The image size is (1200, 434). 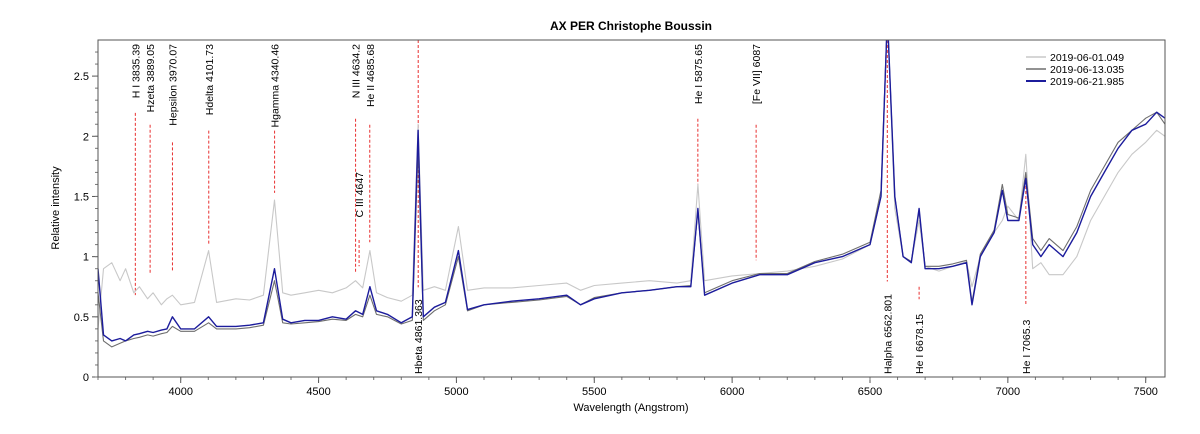 I want to click on x-tick-label: 7500, so click(x=1145, y=392).